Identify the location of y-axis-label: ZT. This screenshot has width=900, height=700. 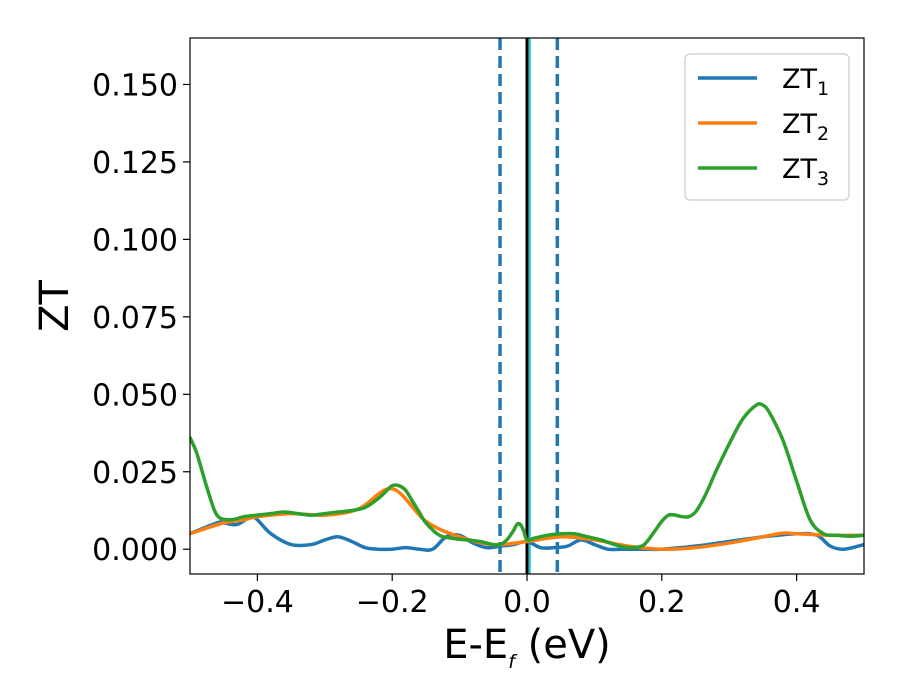
(55, 306).